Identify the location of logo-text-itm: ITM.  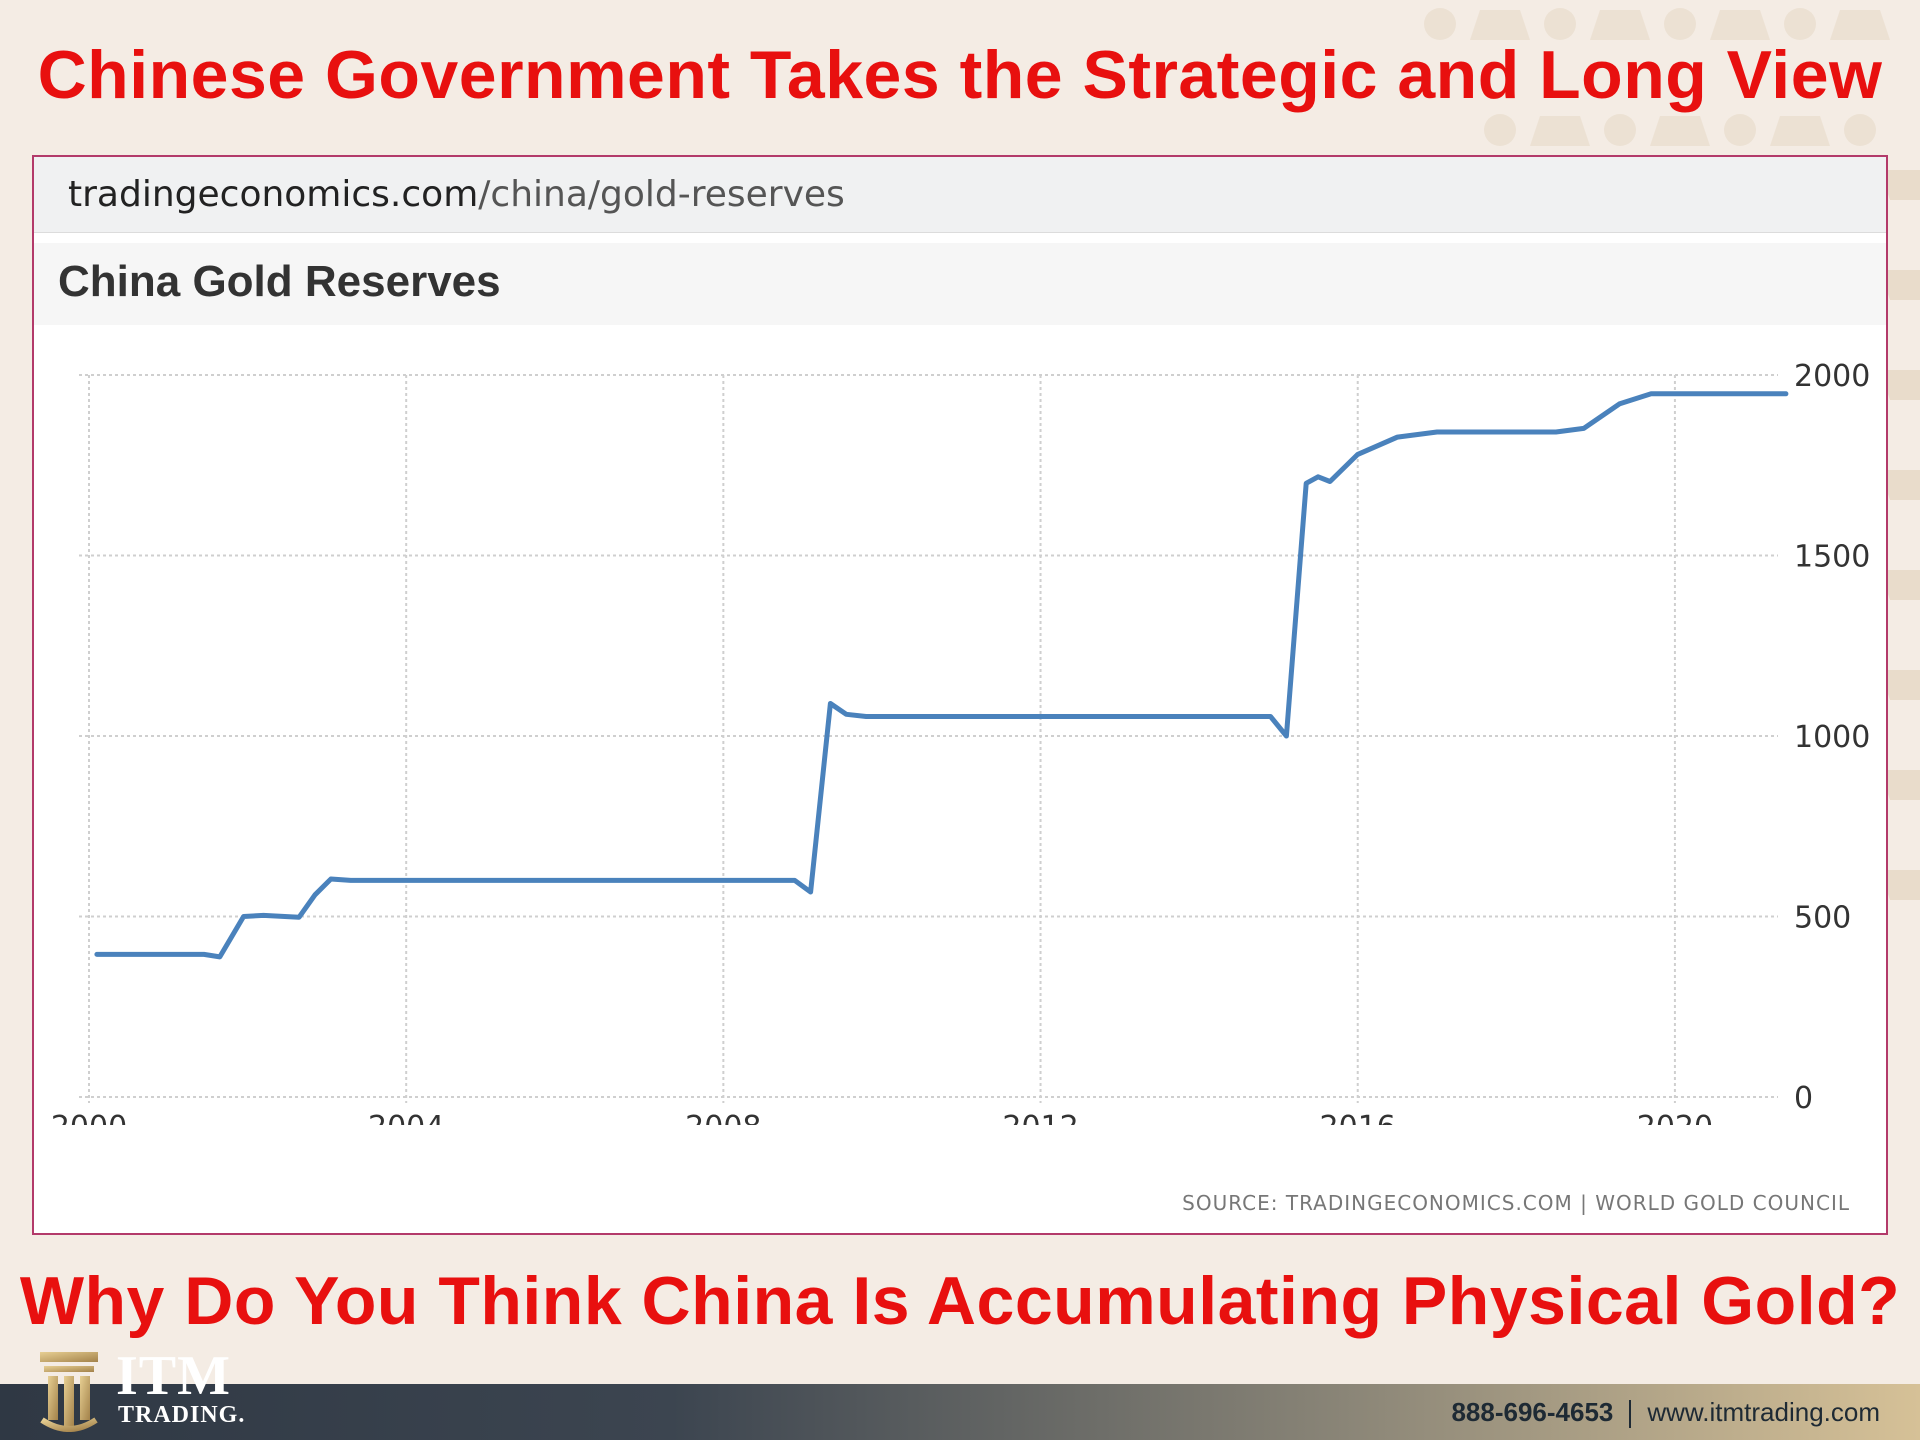
(173, 1376).